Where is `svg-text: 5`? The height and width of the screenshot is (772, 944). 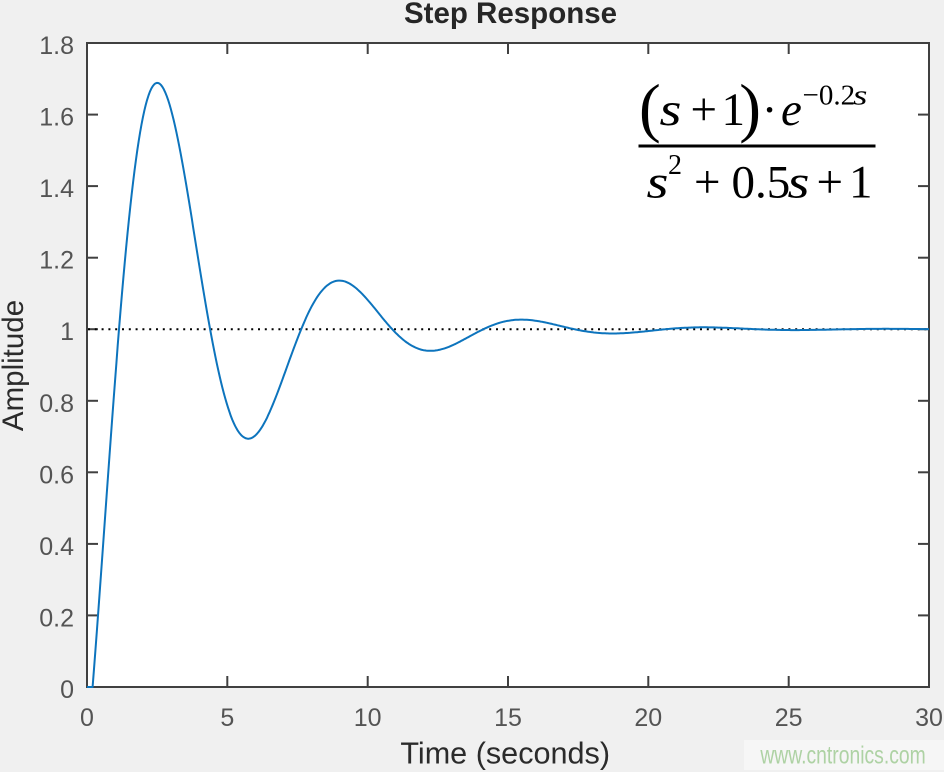
svg-text: 5 is located at coordinates (227, 718).